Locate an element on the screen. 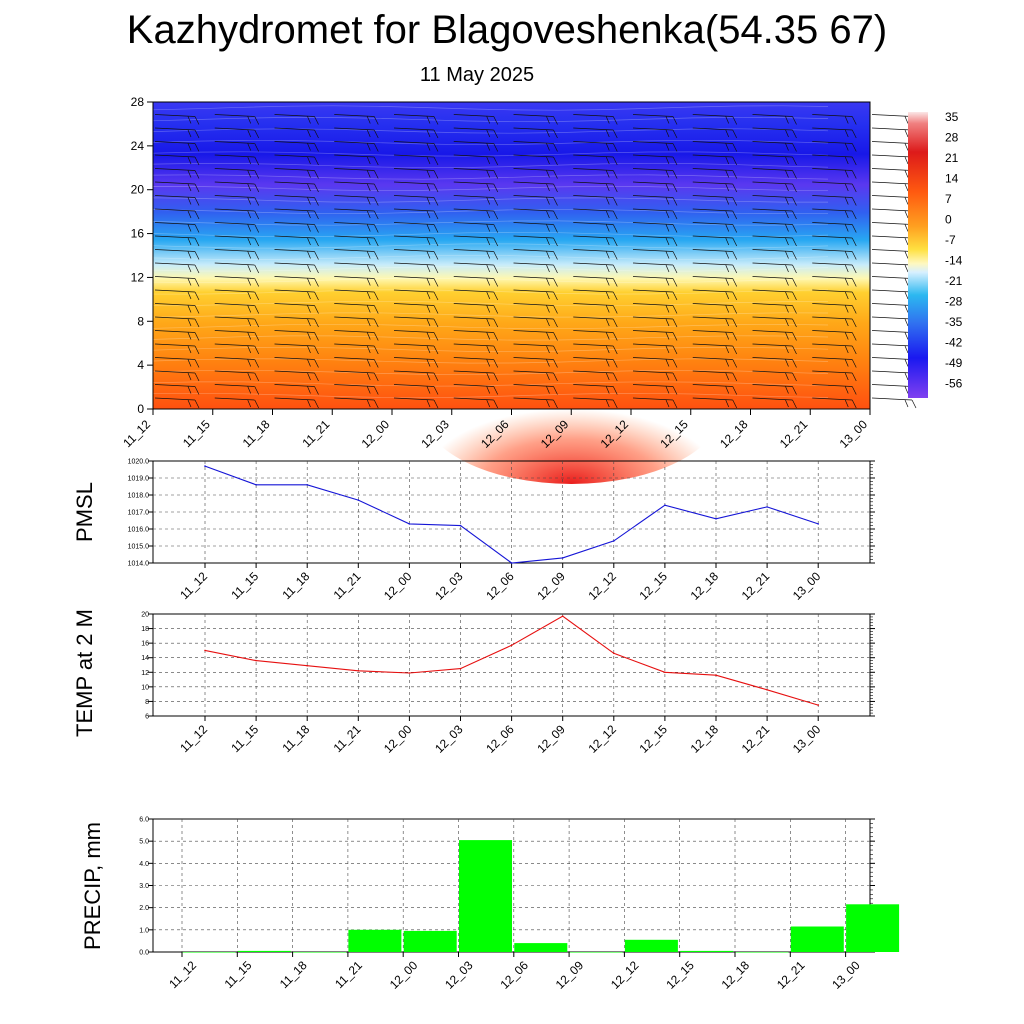  ytick-label: 1015.0 is located at coordinates (139, 547).